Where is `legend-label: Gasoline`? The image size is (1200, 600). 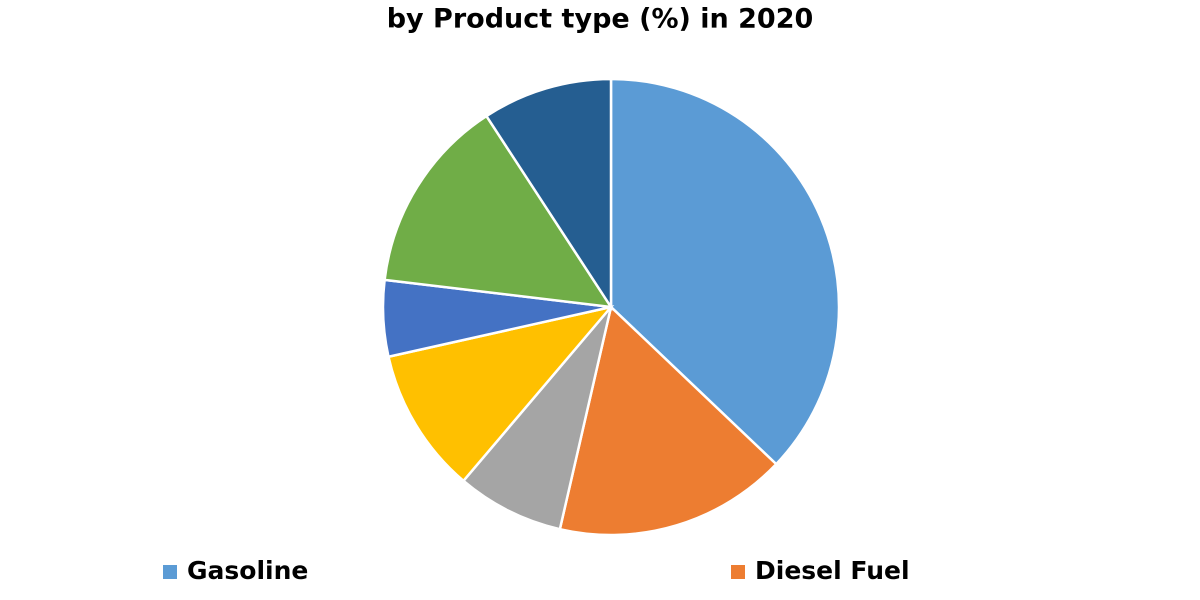
legend-label: Gasoline is located at coordinates (247, 570).